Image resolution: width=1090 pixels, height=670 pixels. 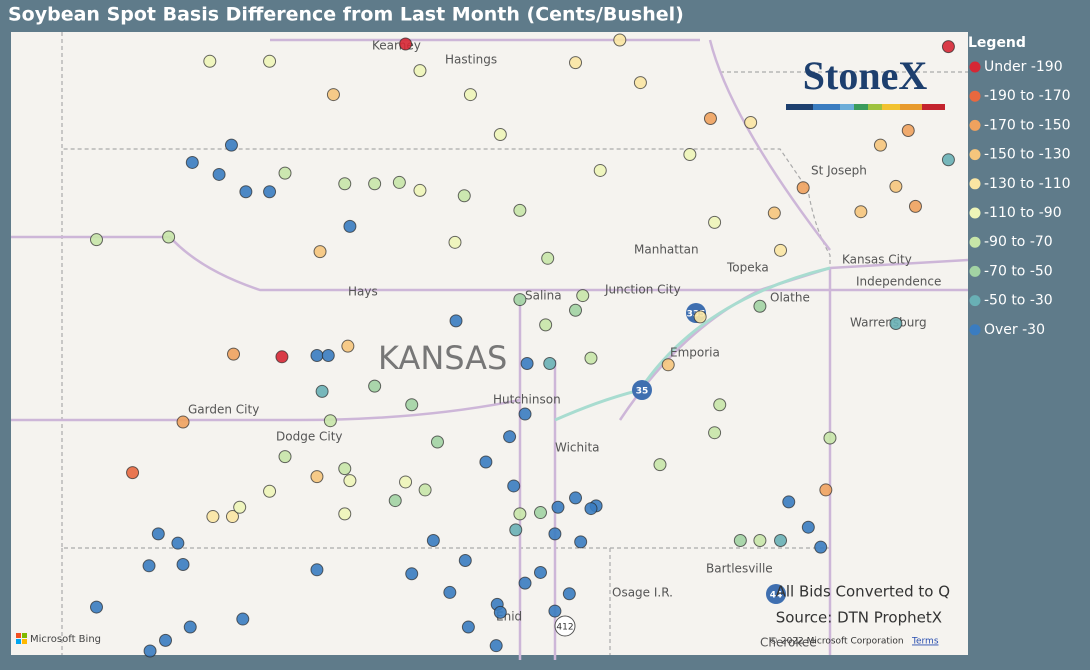 What do you see at coordinates (695, 353) in the screenshot?
I see `place-label: Emporia` at bounding box center [695, 353].